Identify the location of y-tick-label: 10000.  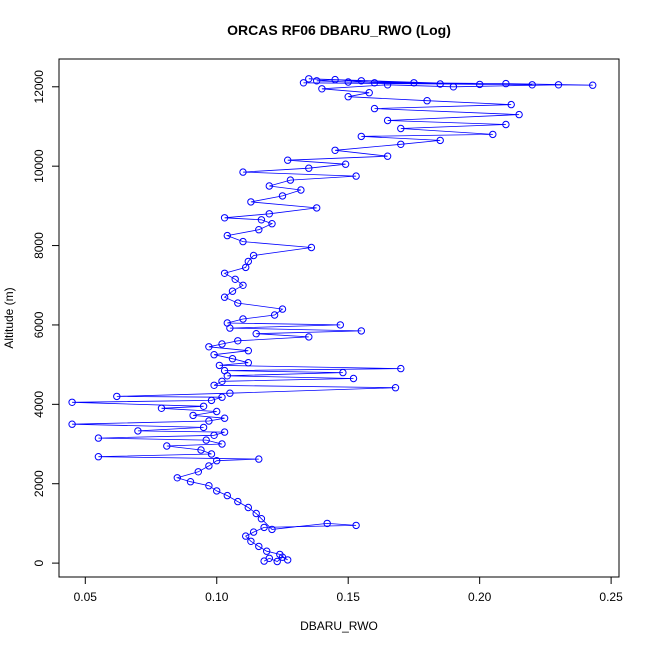
(39, 166).